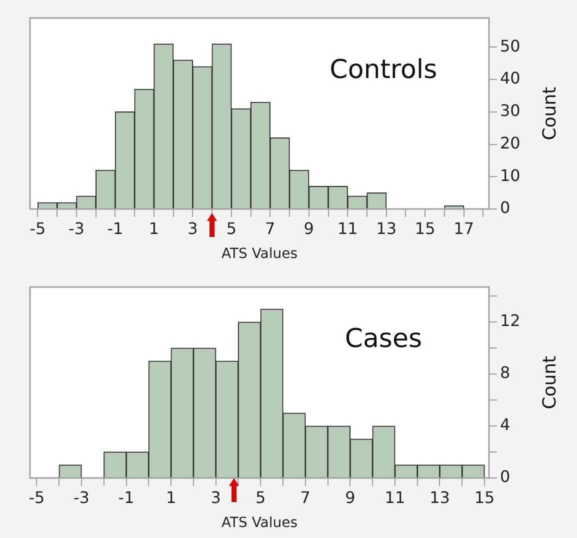 The height and width of the screenshot is (538, 577). What do you see at coordinates (510, 78) in the screenshot?
I see `y-tick-label: 40` at bounding box center [510, 78].